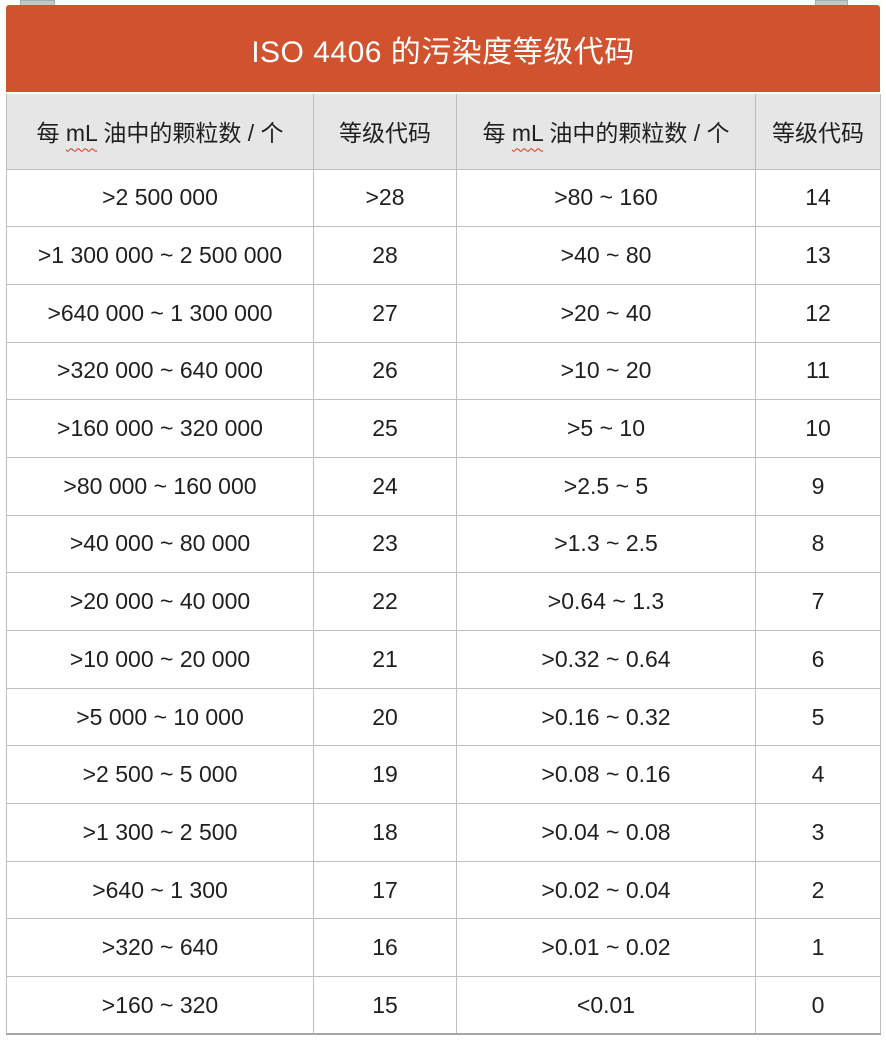 This screenshot has width=886, height=1057. I want to click on table-row: >80 000 ~ 160 000 24 >2.5 ~ 5 9, so click(443, 486).